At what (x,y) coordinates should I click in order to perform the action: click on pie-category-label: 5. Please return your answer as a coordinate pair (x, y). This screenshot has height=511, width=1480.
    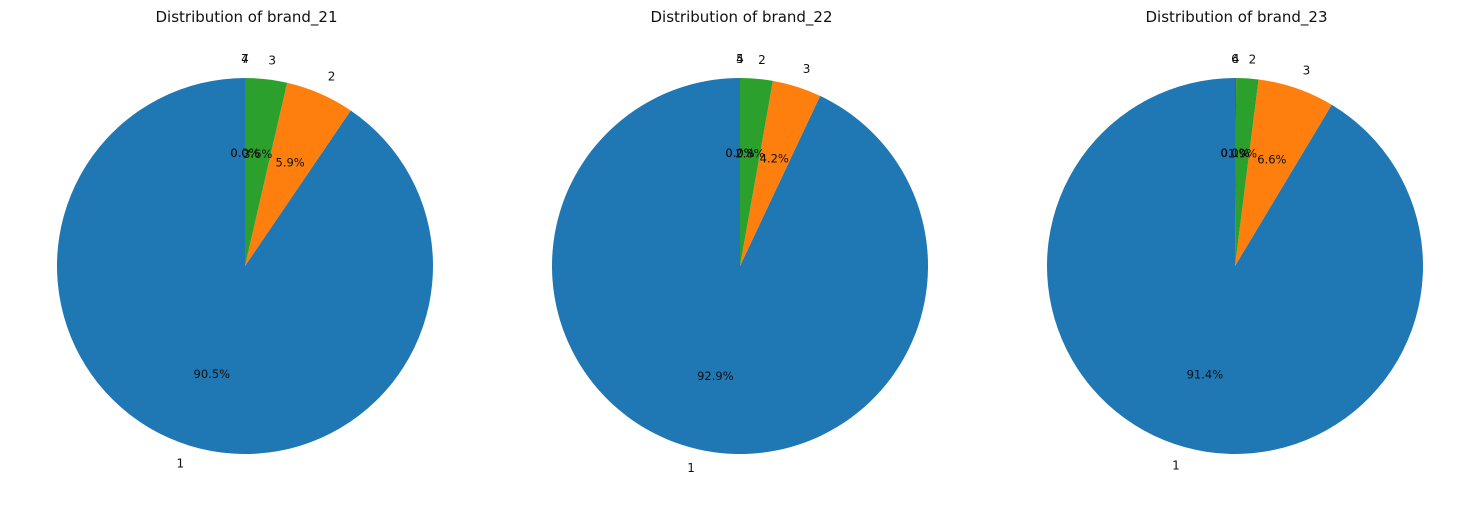
    Looking at the image, I should click on (740, 59).